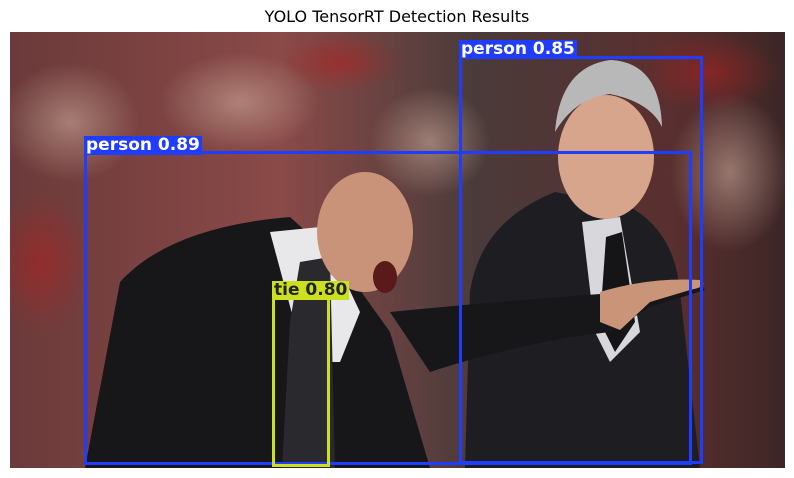 This screenshot has width=794, height=478. What do you see at coordinates (301, 382) in the screenshot?
I see `detection-box-tie` at bounding box center [301, 382].